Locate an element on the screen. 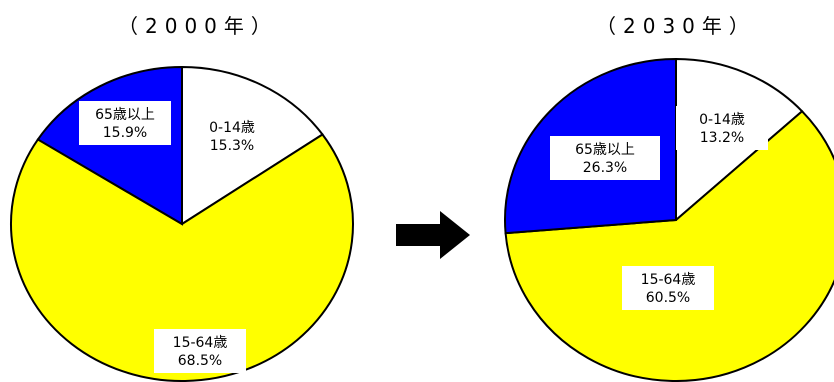 Image resolution: width=834 pixels, height=382 pixels. slice-value-label: 60.5% is located at coordinates (668, 298).